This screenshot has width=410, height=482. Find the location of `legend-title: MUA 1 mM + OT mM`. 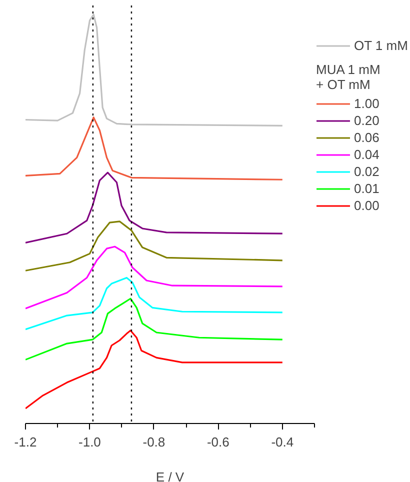

legend-title: MUA 1 mM + OT mM is located at coordinates (348, 77).